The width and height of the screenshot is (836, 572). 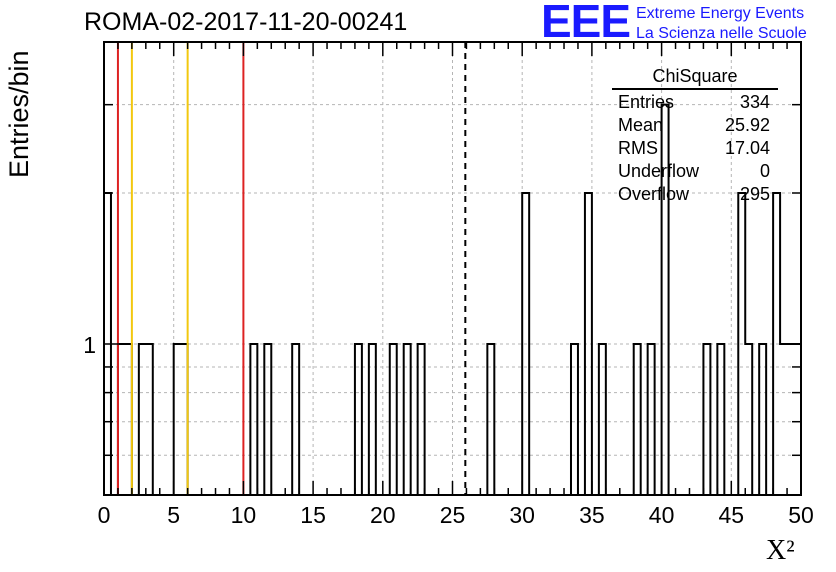 I want to click on stats-label: RMS, so click(x=638, y=148).